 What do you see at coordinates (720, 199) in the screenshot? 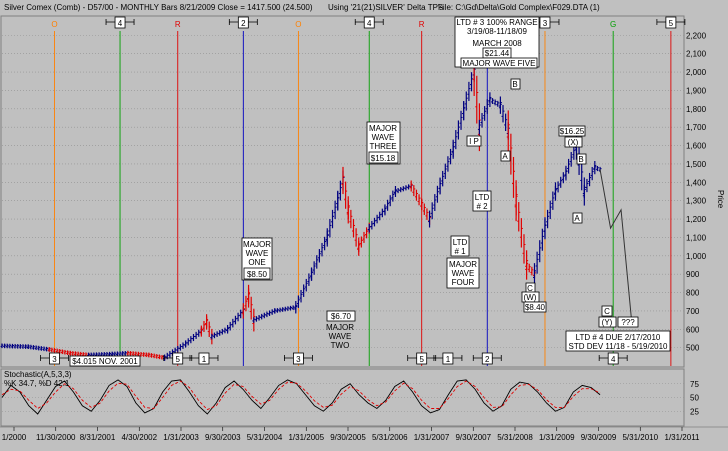
I see `price-axis-label: Price` at bounding box center [720, 199].